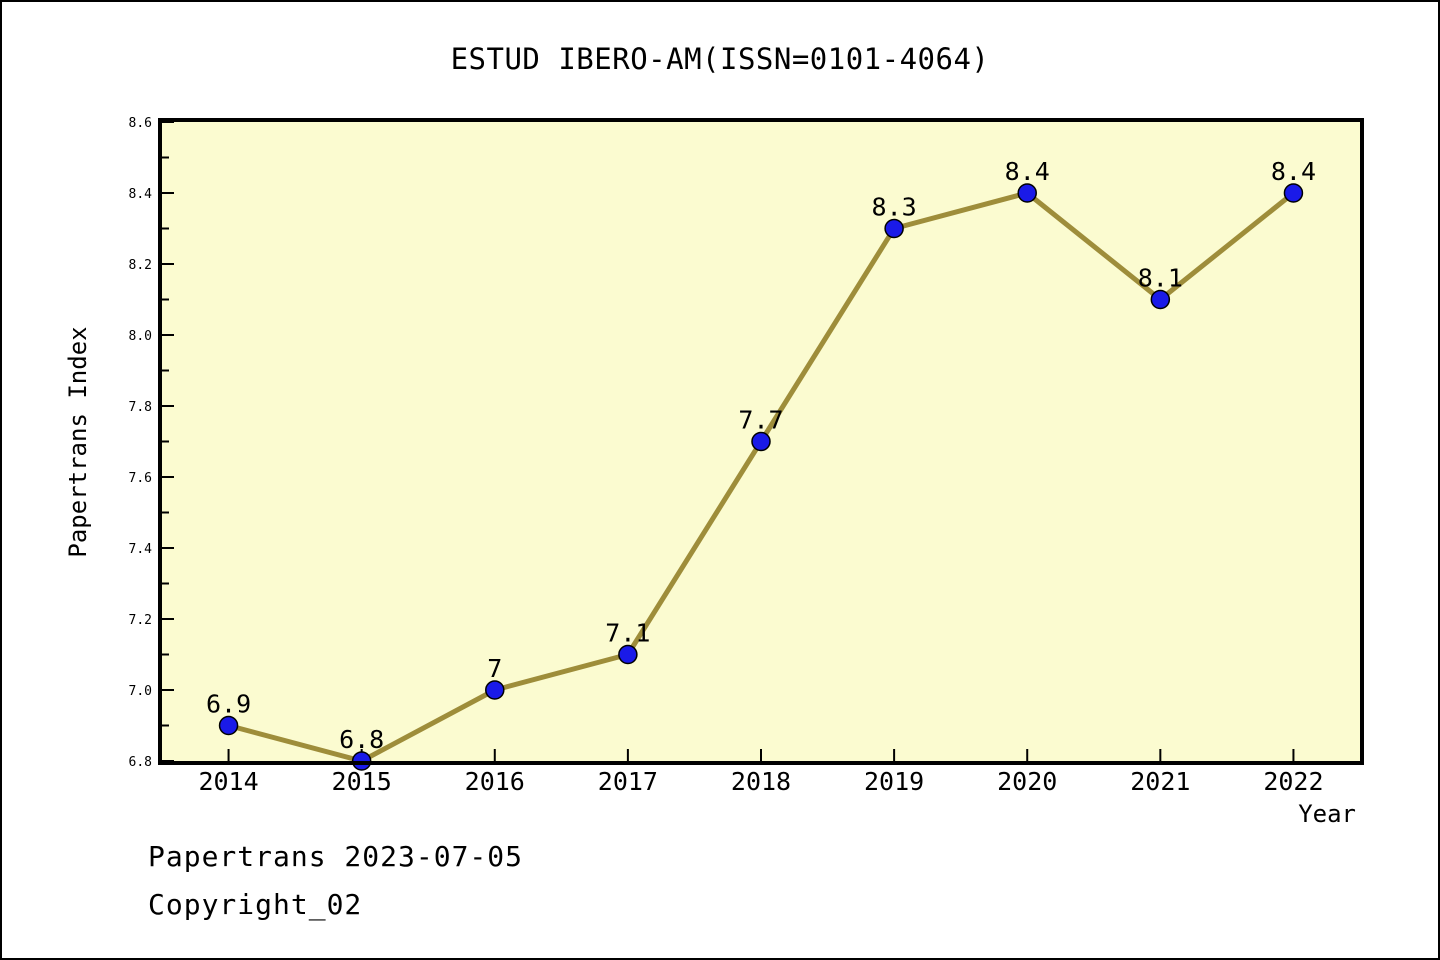 The height and width of the screenshot is (960, 1440). Describe the element at coordinates (140, 123) in the screenshot. I see `y-tick-label: 8.6` at that location.